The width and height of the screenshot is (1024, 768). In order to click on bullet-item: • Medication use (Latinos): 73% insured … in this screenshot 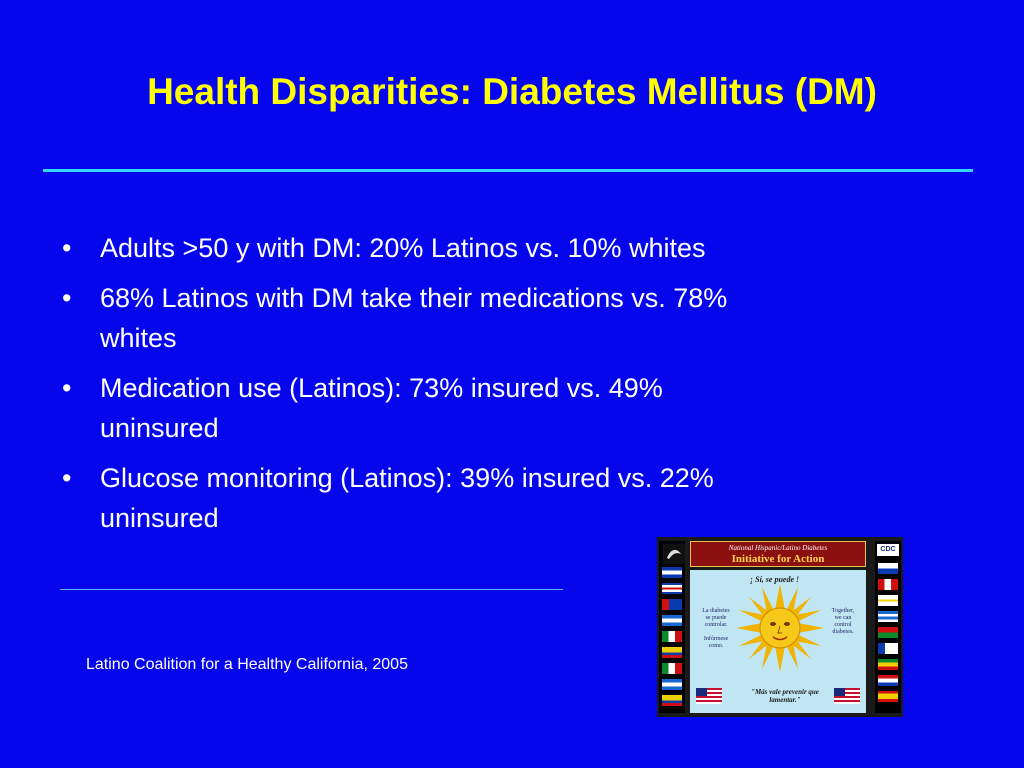, I will do `click(490, 408)`.